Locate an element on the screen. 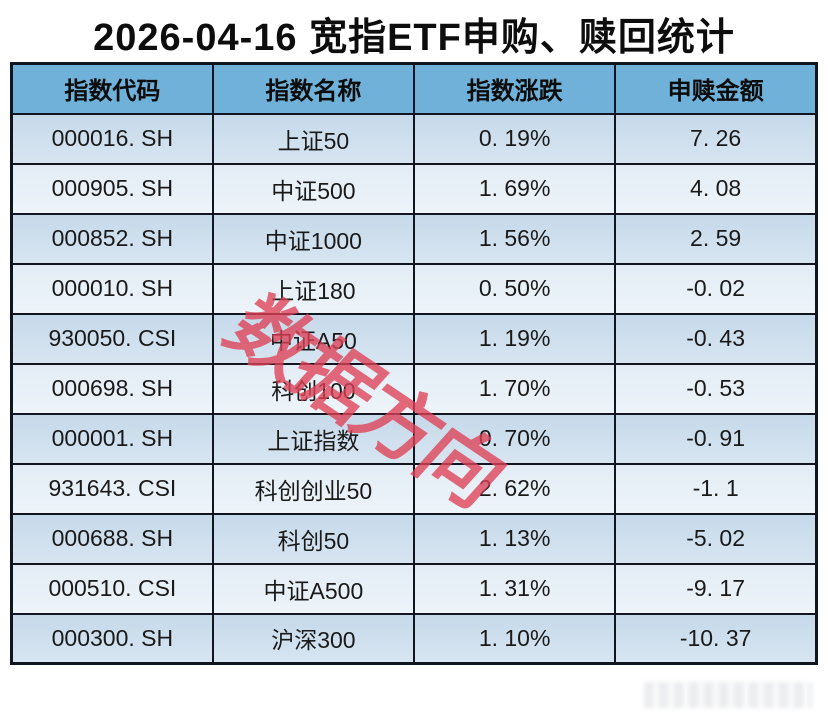  cell-index-change: 1. 13% is located at coordinates (514, 538).